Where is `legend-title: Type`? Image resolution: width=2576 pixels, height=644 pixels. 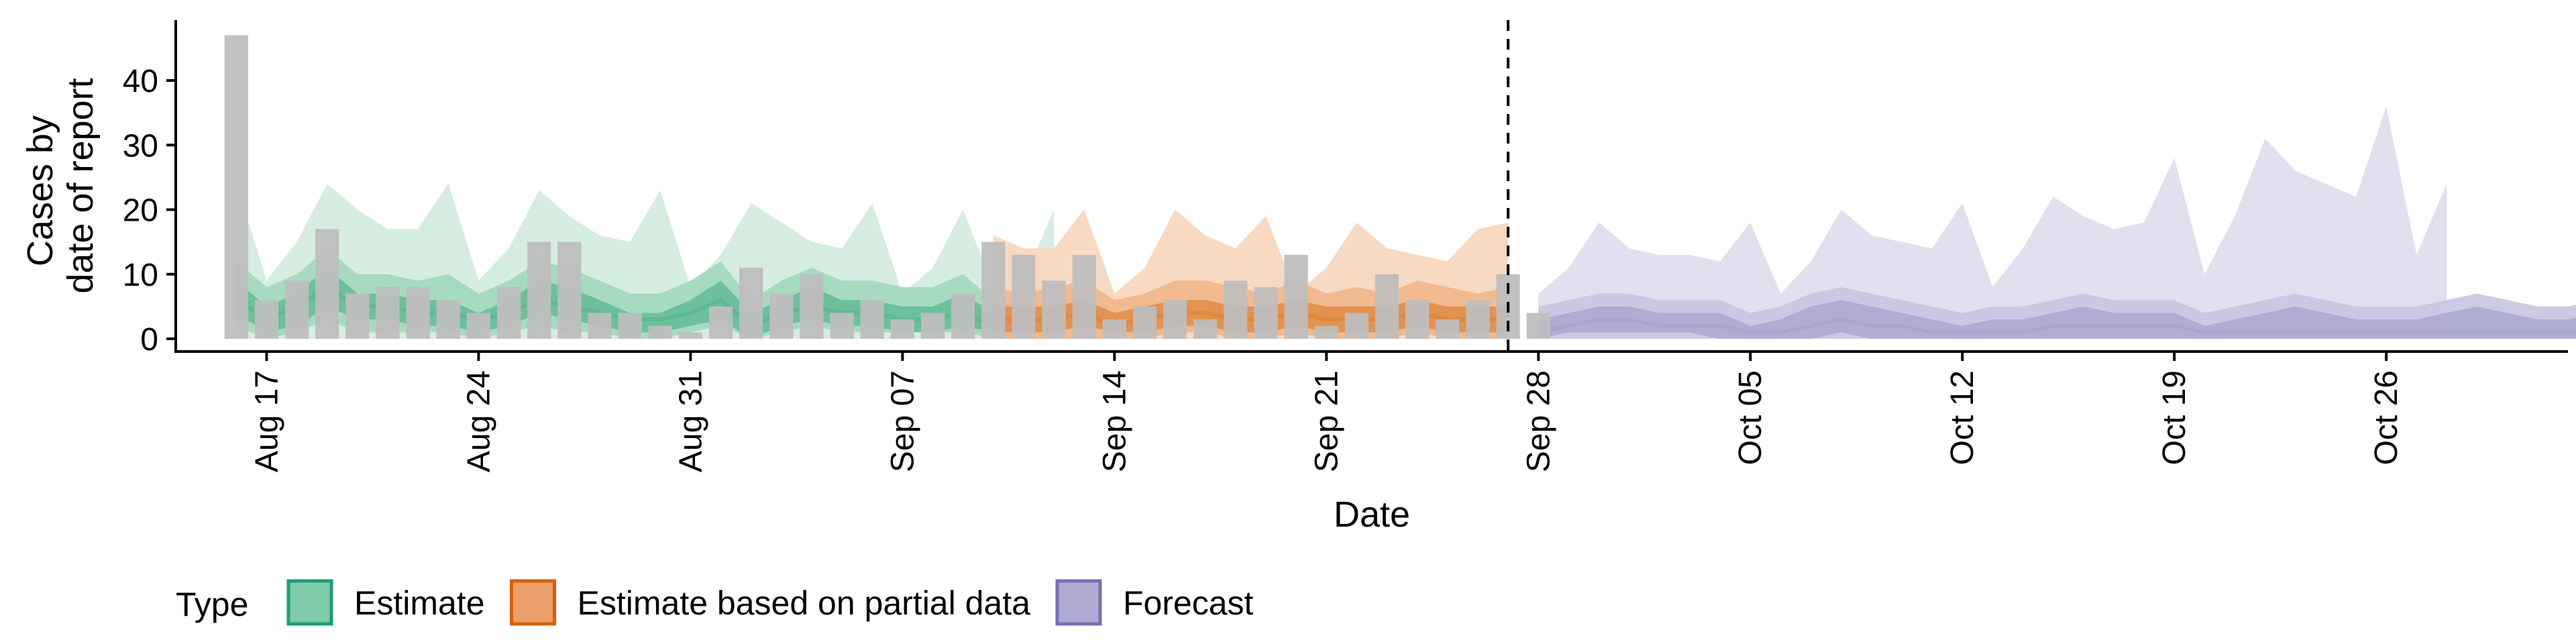
legend-title: Type is located at coordinates (212, 604).